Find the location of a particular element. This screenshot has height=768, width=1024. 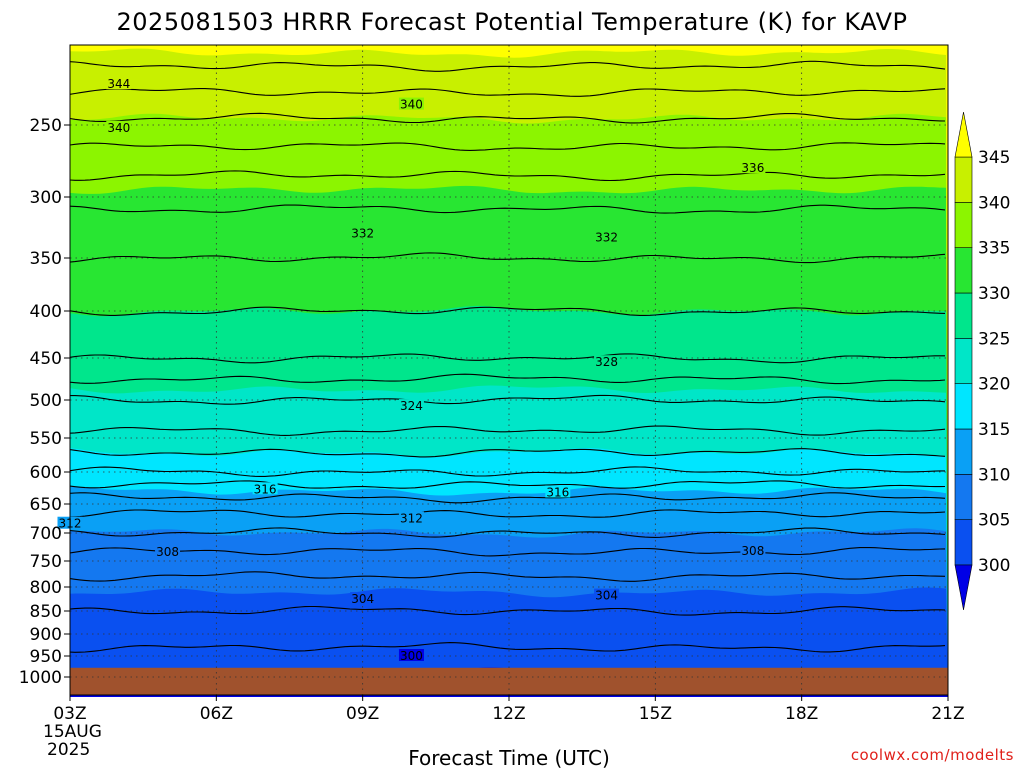

y-tick-650: 650 is located at coordinates (46, 505).